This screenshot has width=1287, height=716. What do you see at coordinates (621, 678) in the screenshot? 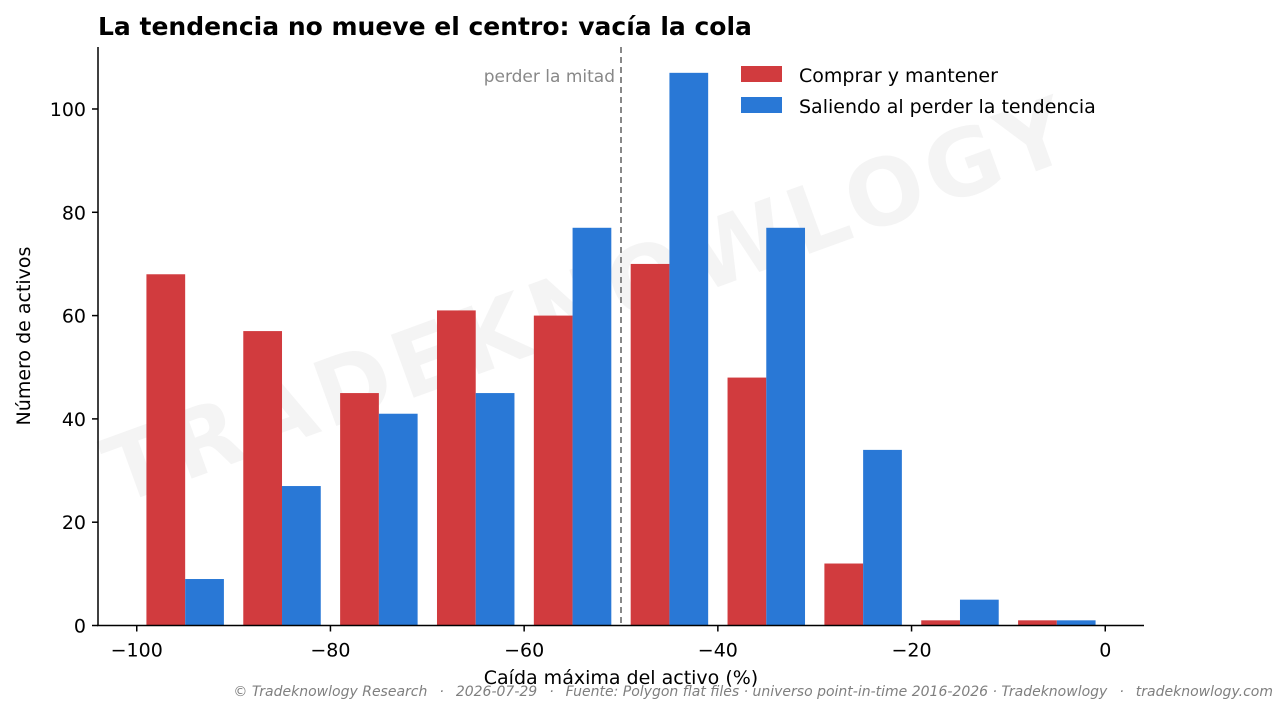
I see `x-axis-title: Caída máxima del activo (%)` at bounding box center [621, 678].